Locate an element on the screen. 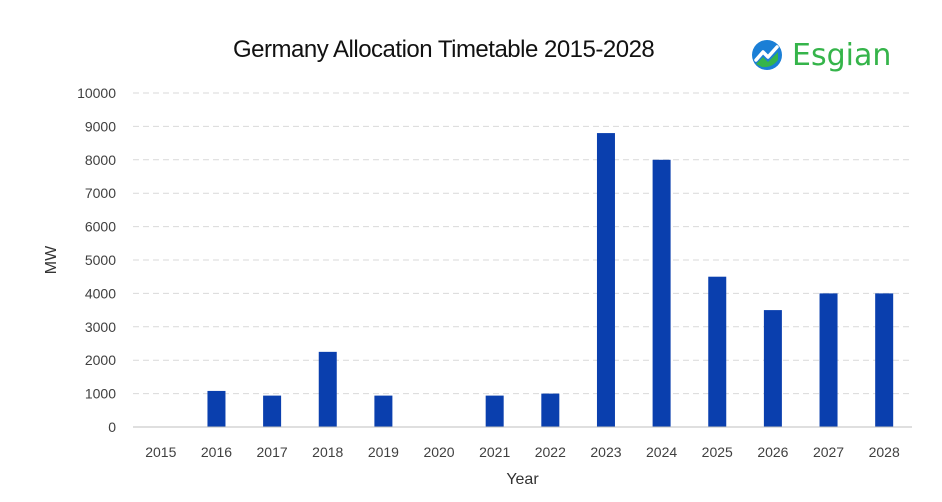  y-tick-label: 0 is located at coordinates (112, 427).